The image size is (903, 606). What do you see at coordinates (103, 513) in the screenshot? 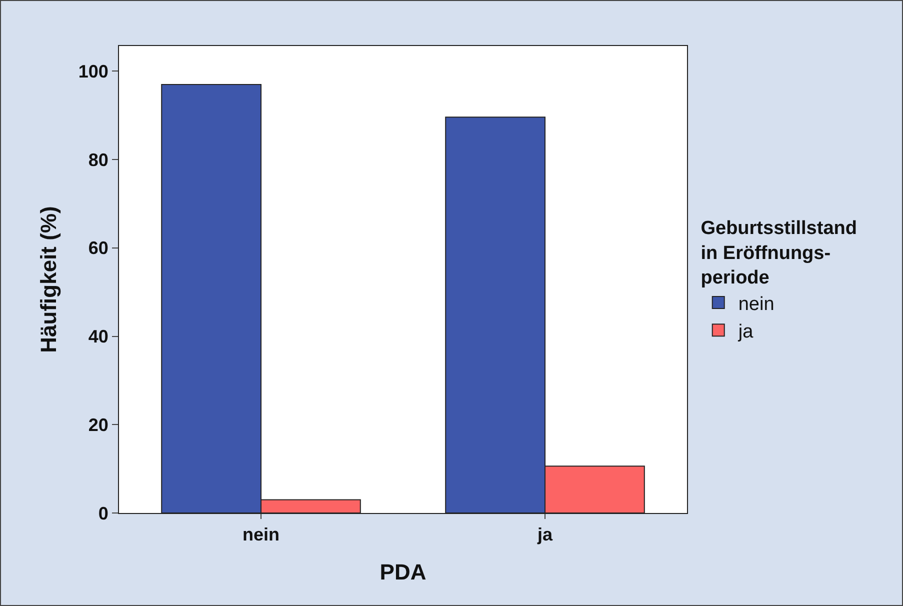
I see `y-tick-label: 0` at bounding box center [103, 513].